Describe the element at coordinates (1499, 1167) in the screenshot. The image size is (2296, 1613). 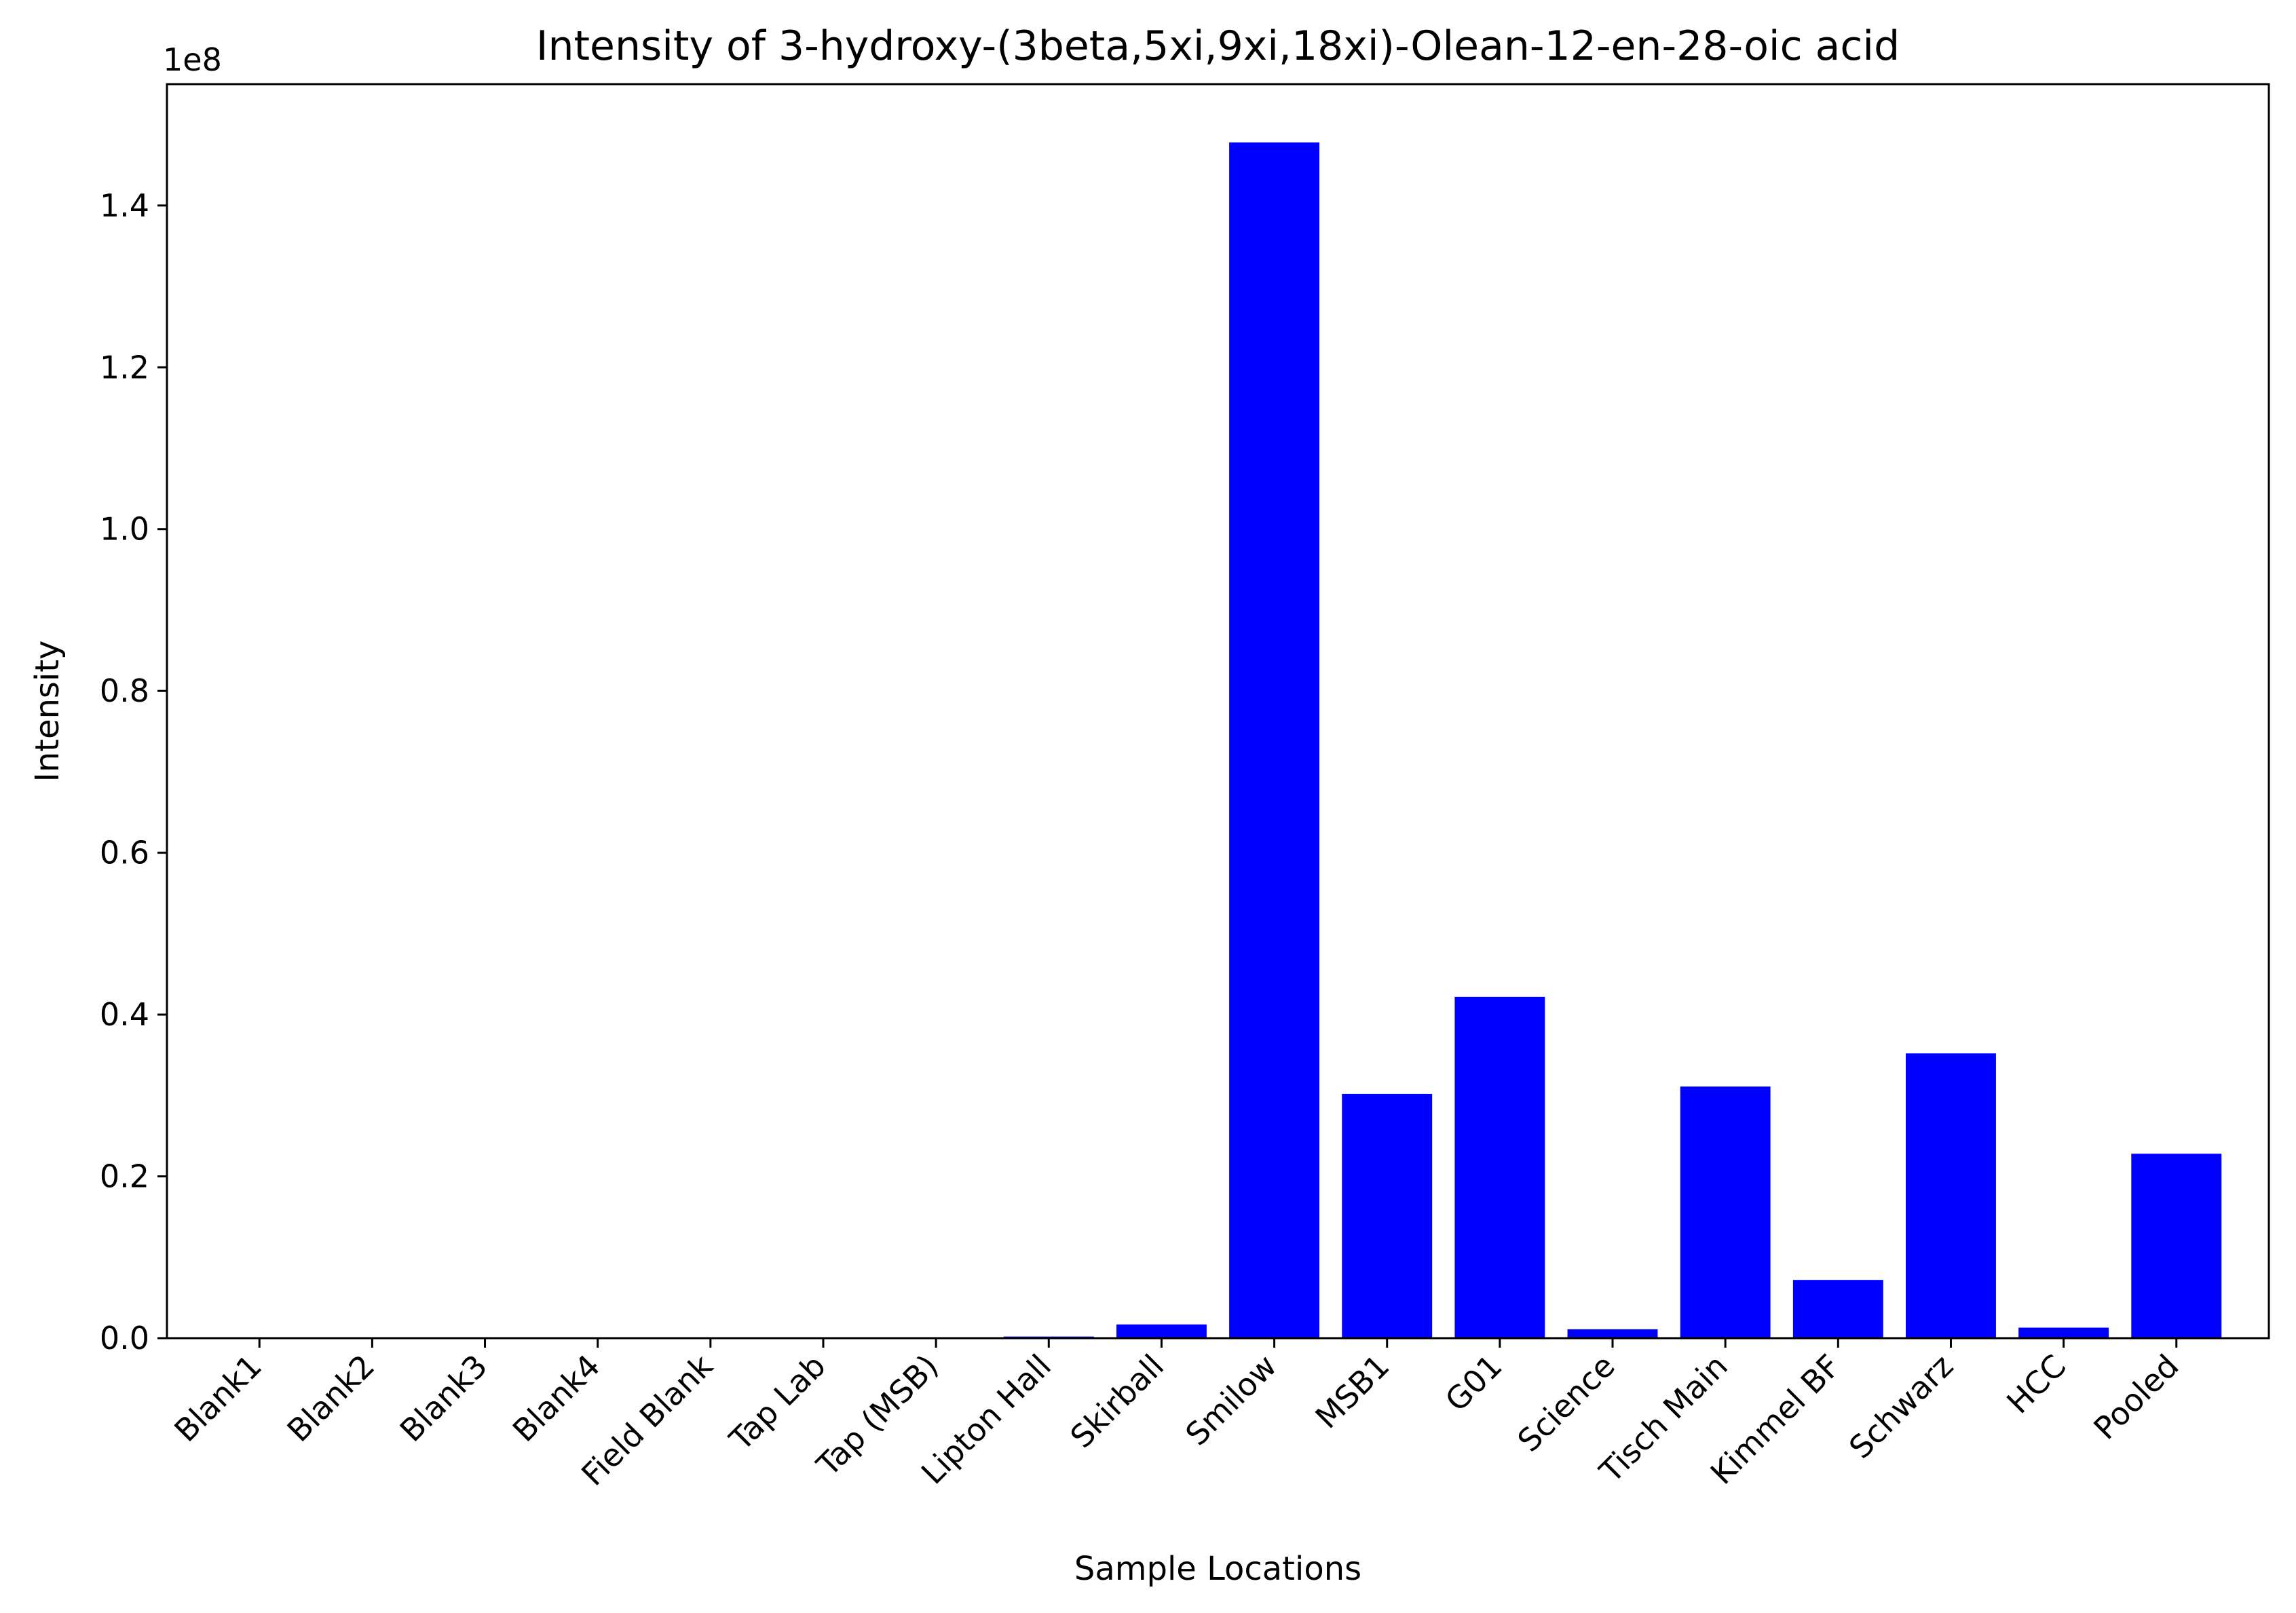
I see `bar-g01` at that location.